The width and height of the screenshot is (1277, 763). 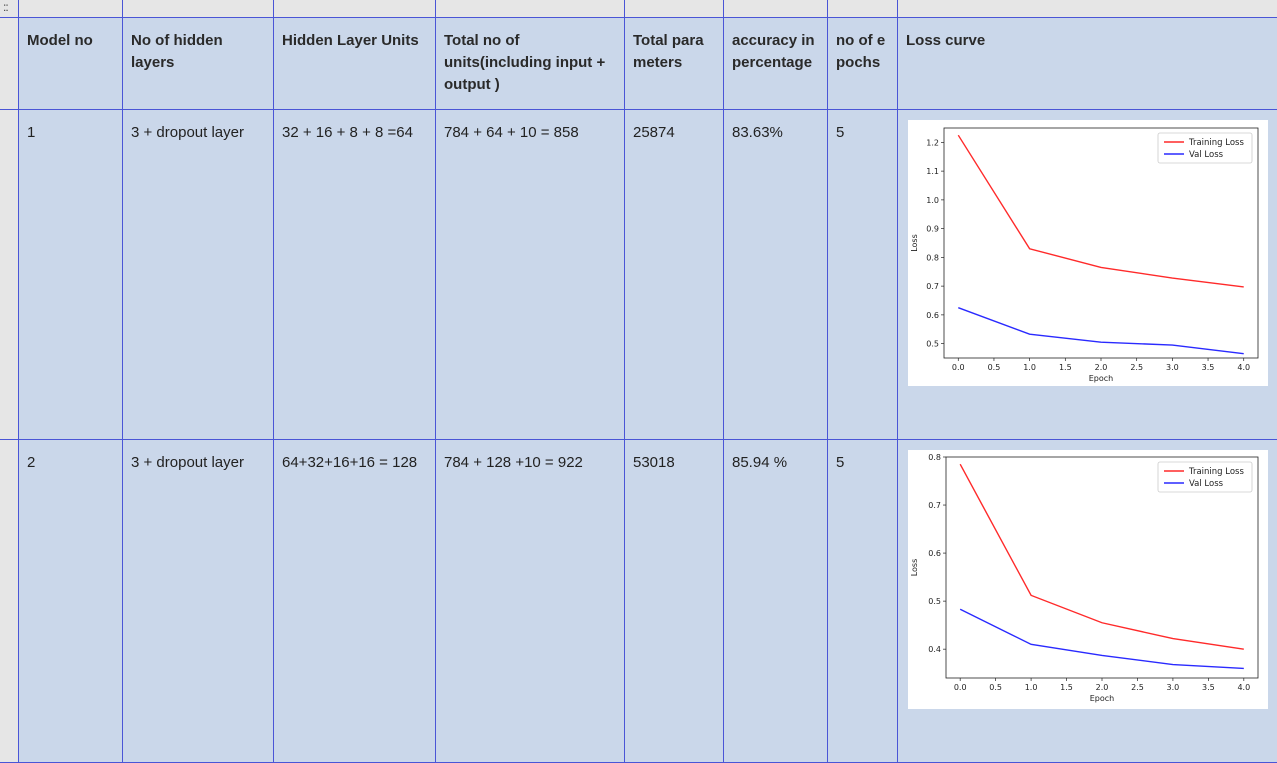 I want to click on y-tick-label: 1.1, so click(x=932, y=171).